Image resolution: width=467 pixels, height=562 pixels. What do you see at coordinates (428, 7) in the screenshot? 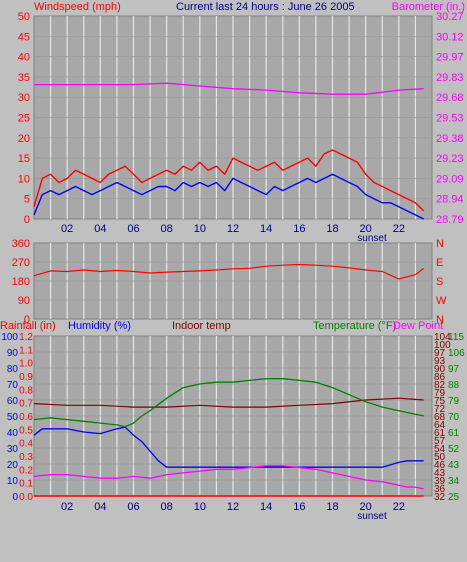
I see `barometer-axis-title: Barometer (in.)` at bounding box center [428, 7].